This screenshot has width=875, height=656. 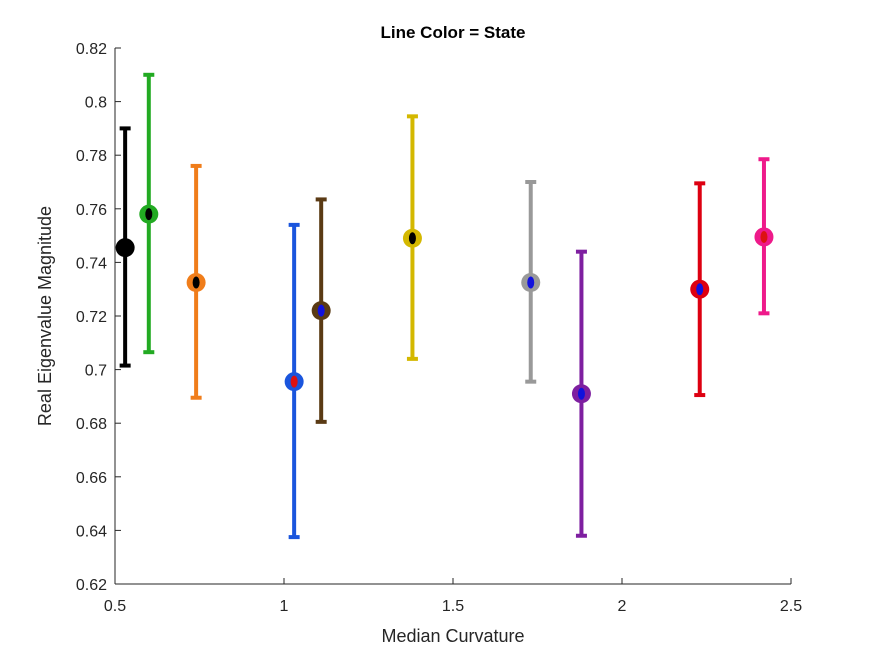 What do you see at coordinates (452, 636) in the screenshot?
I see `x-axis-label: Median Curvature` at bounding box center [452, 636].